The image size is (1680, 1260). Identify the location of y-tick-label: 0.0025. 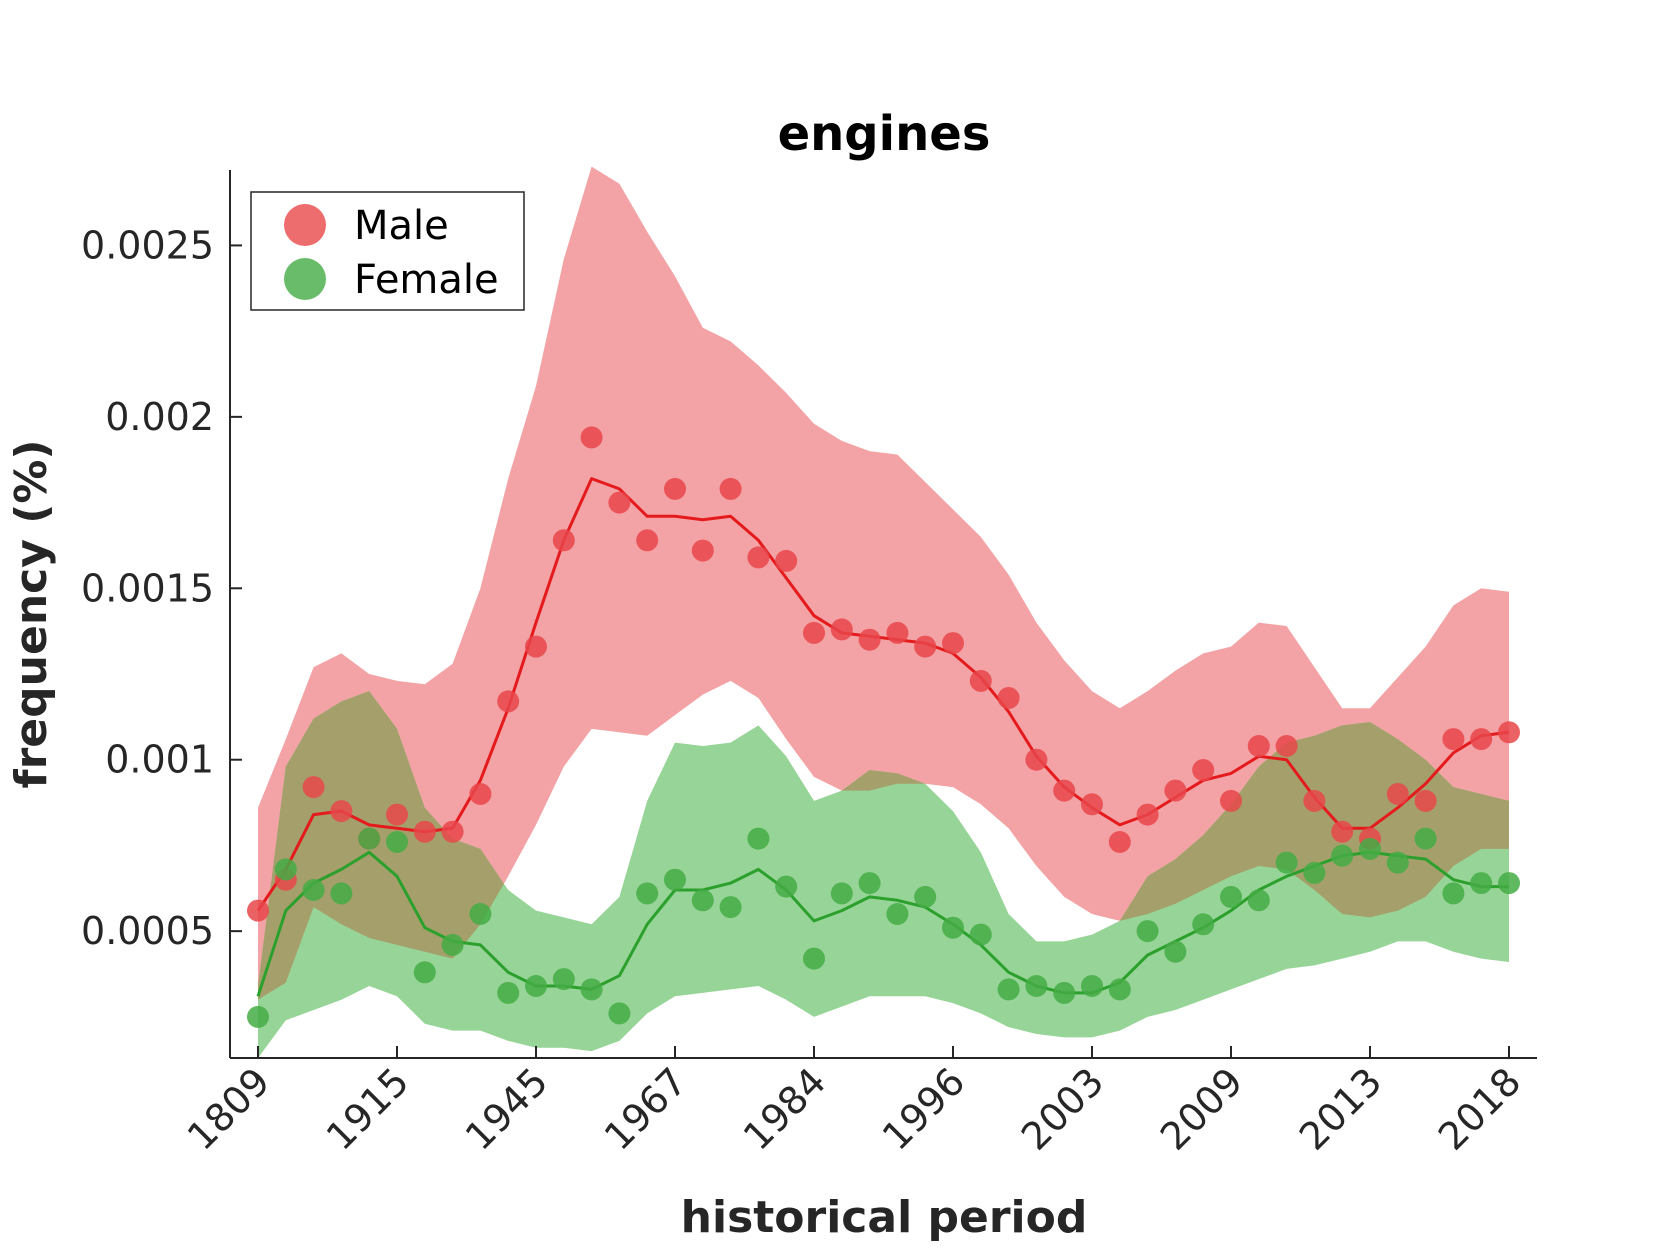
(147, 245).